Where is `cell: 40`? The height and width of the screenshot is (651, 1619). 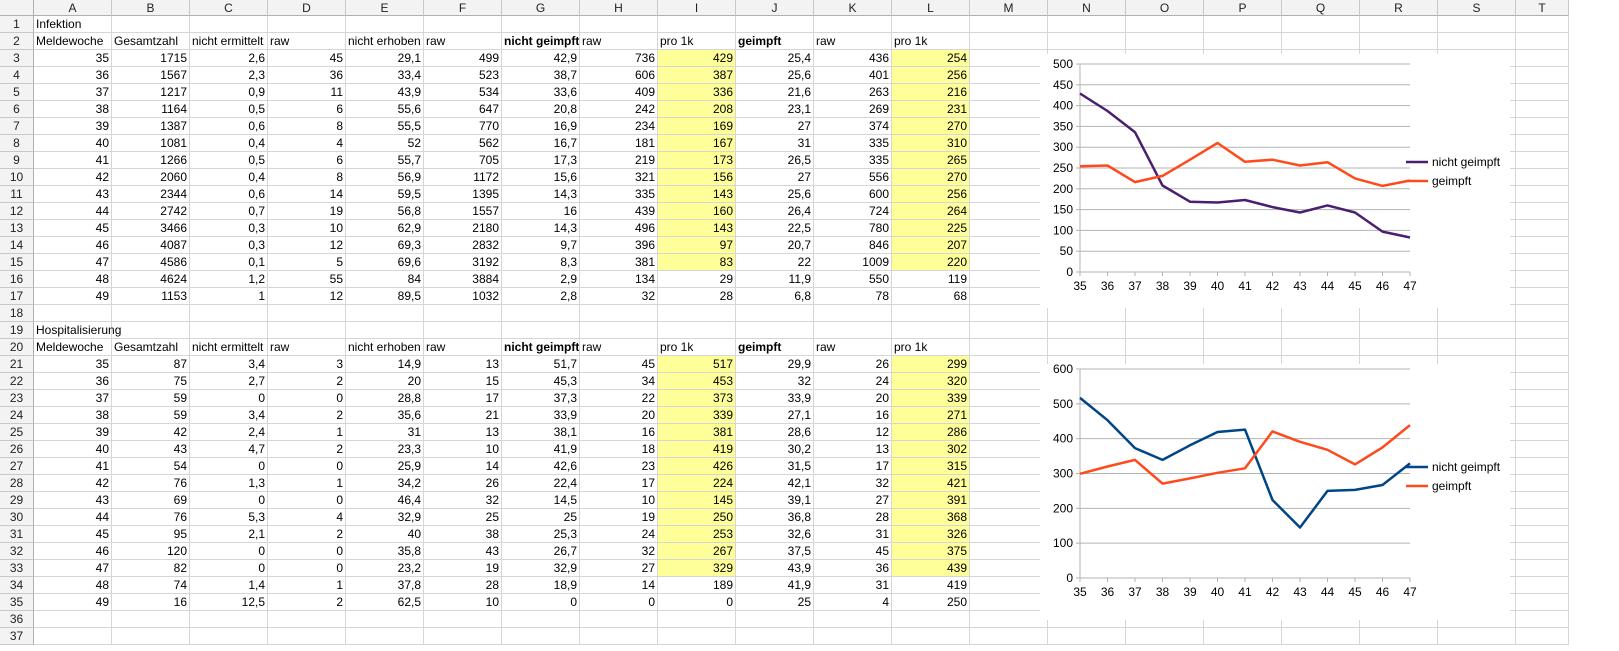
cell: 40 is located at coordinates (73, 143).